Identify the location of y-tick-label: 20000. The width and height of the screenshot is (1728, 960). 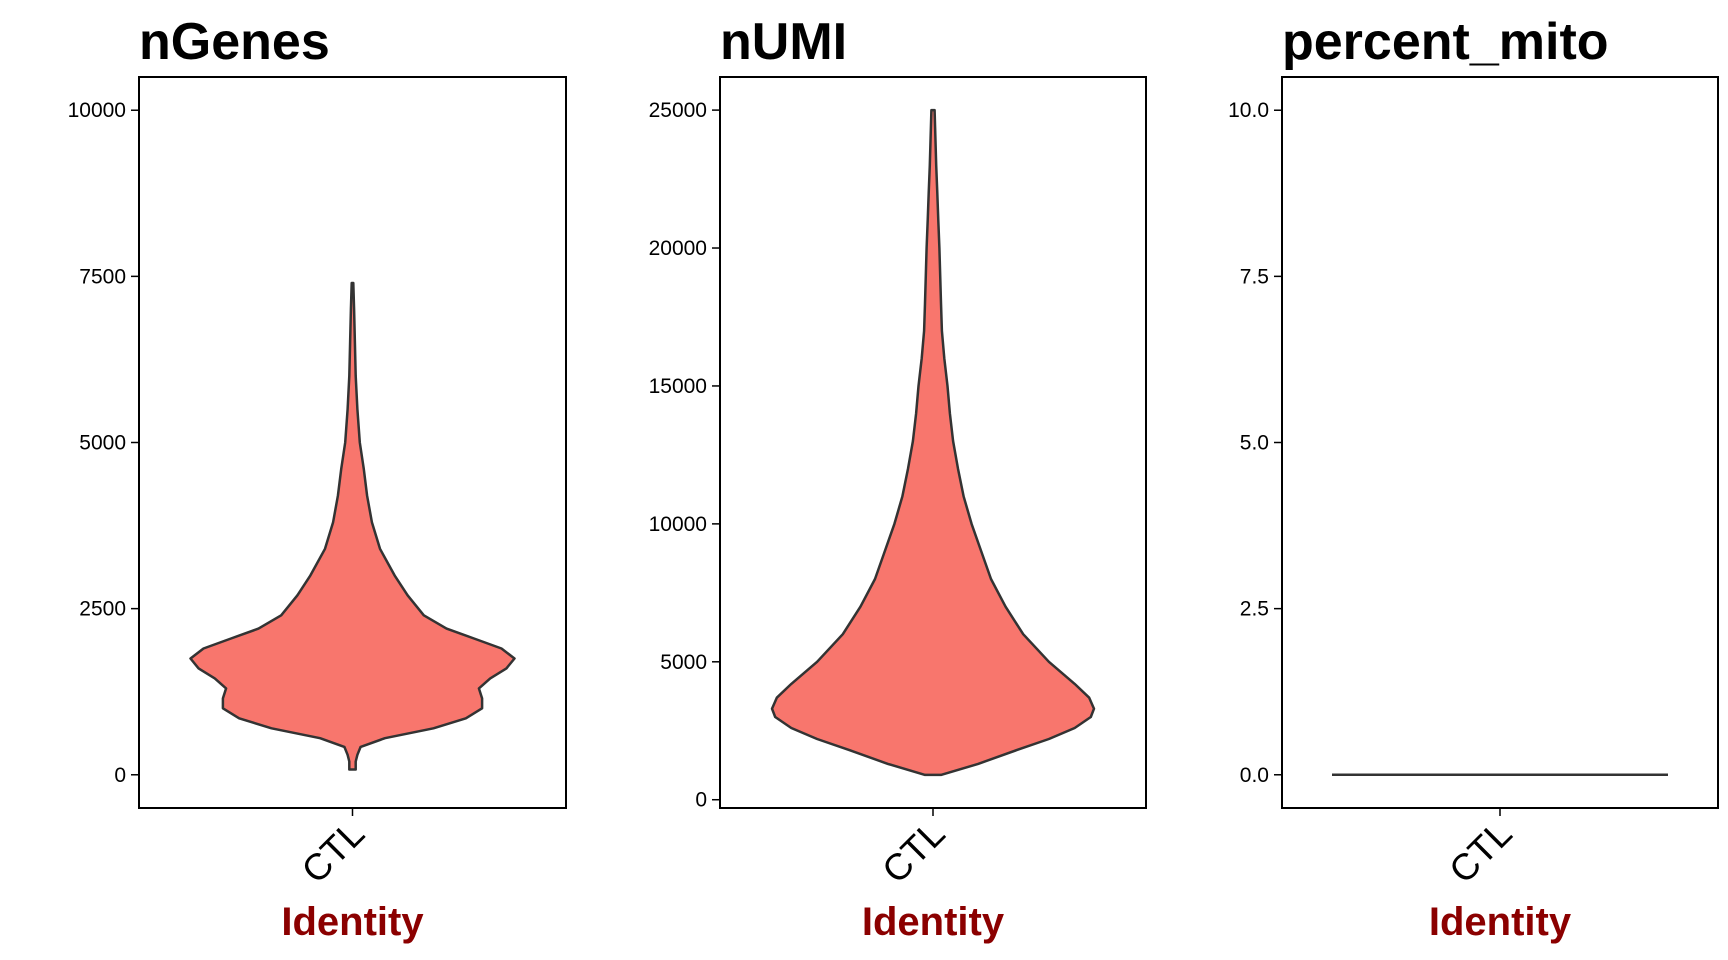
(678, 248).